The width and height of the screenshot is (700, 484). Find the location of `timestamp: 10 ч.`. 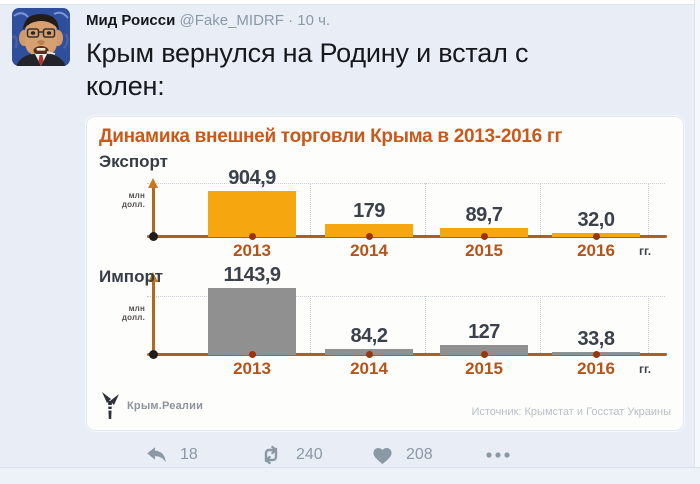

timestamp: 10 ч. is located at coordinates (314, 20).